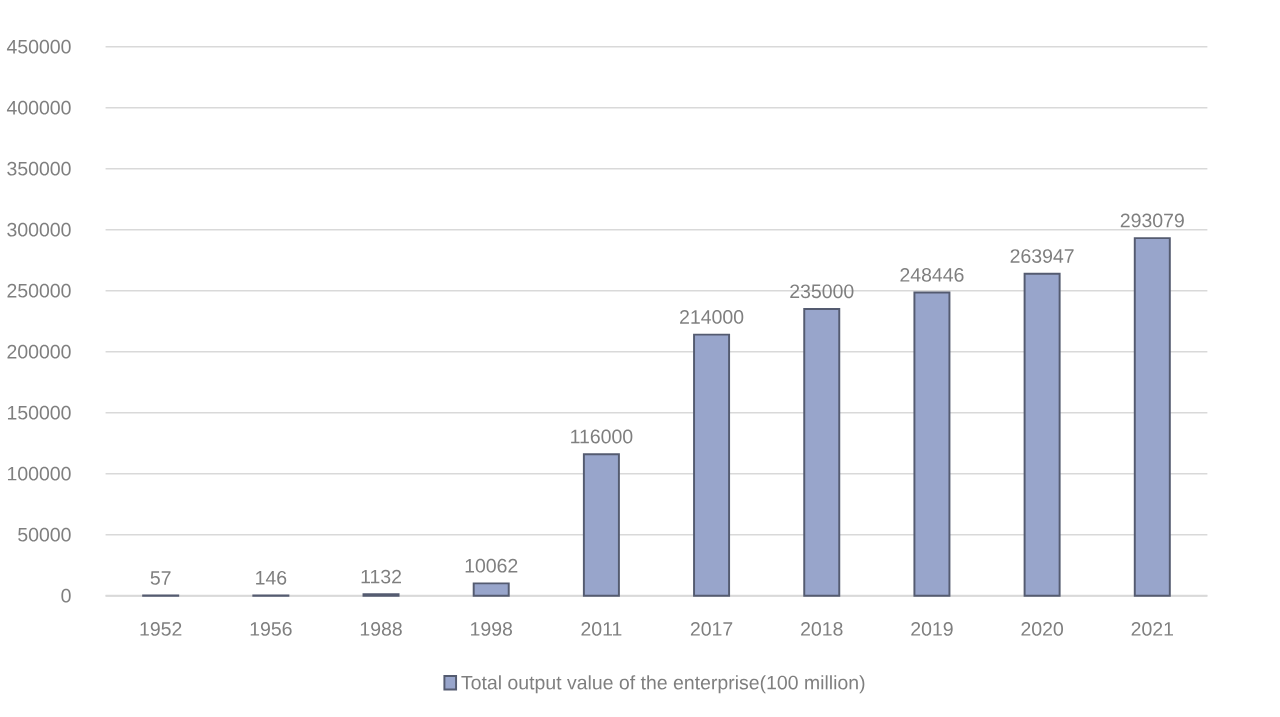 This screenshot has height=717, width=1280. What do you see at coordinates (1042, 255) in the screenshot?
I see `data-label: 263947` at bounding box center [1042, 255].